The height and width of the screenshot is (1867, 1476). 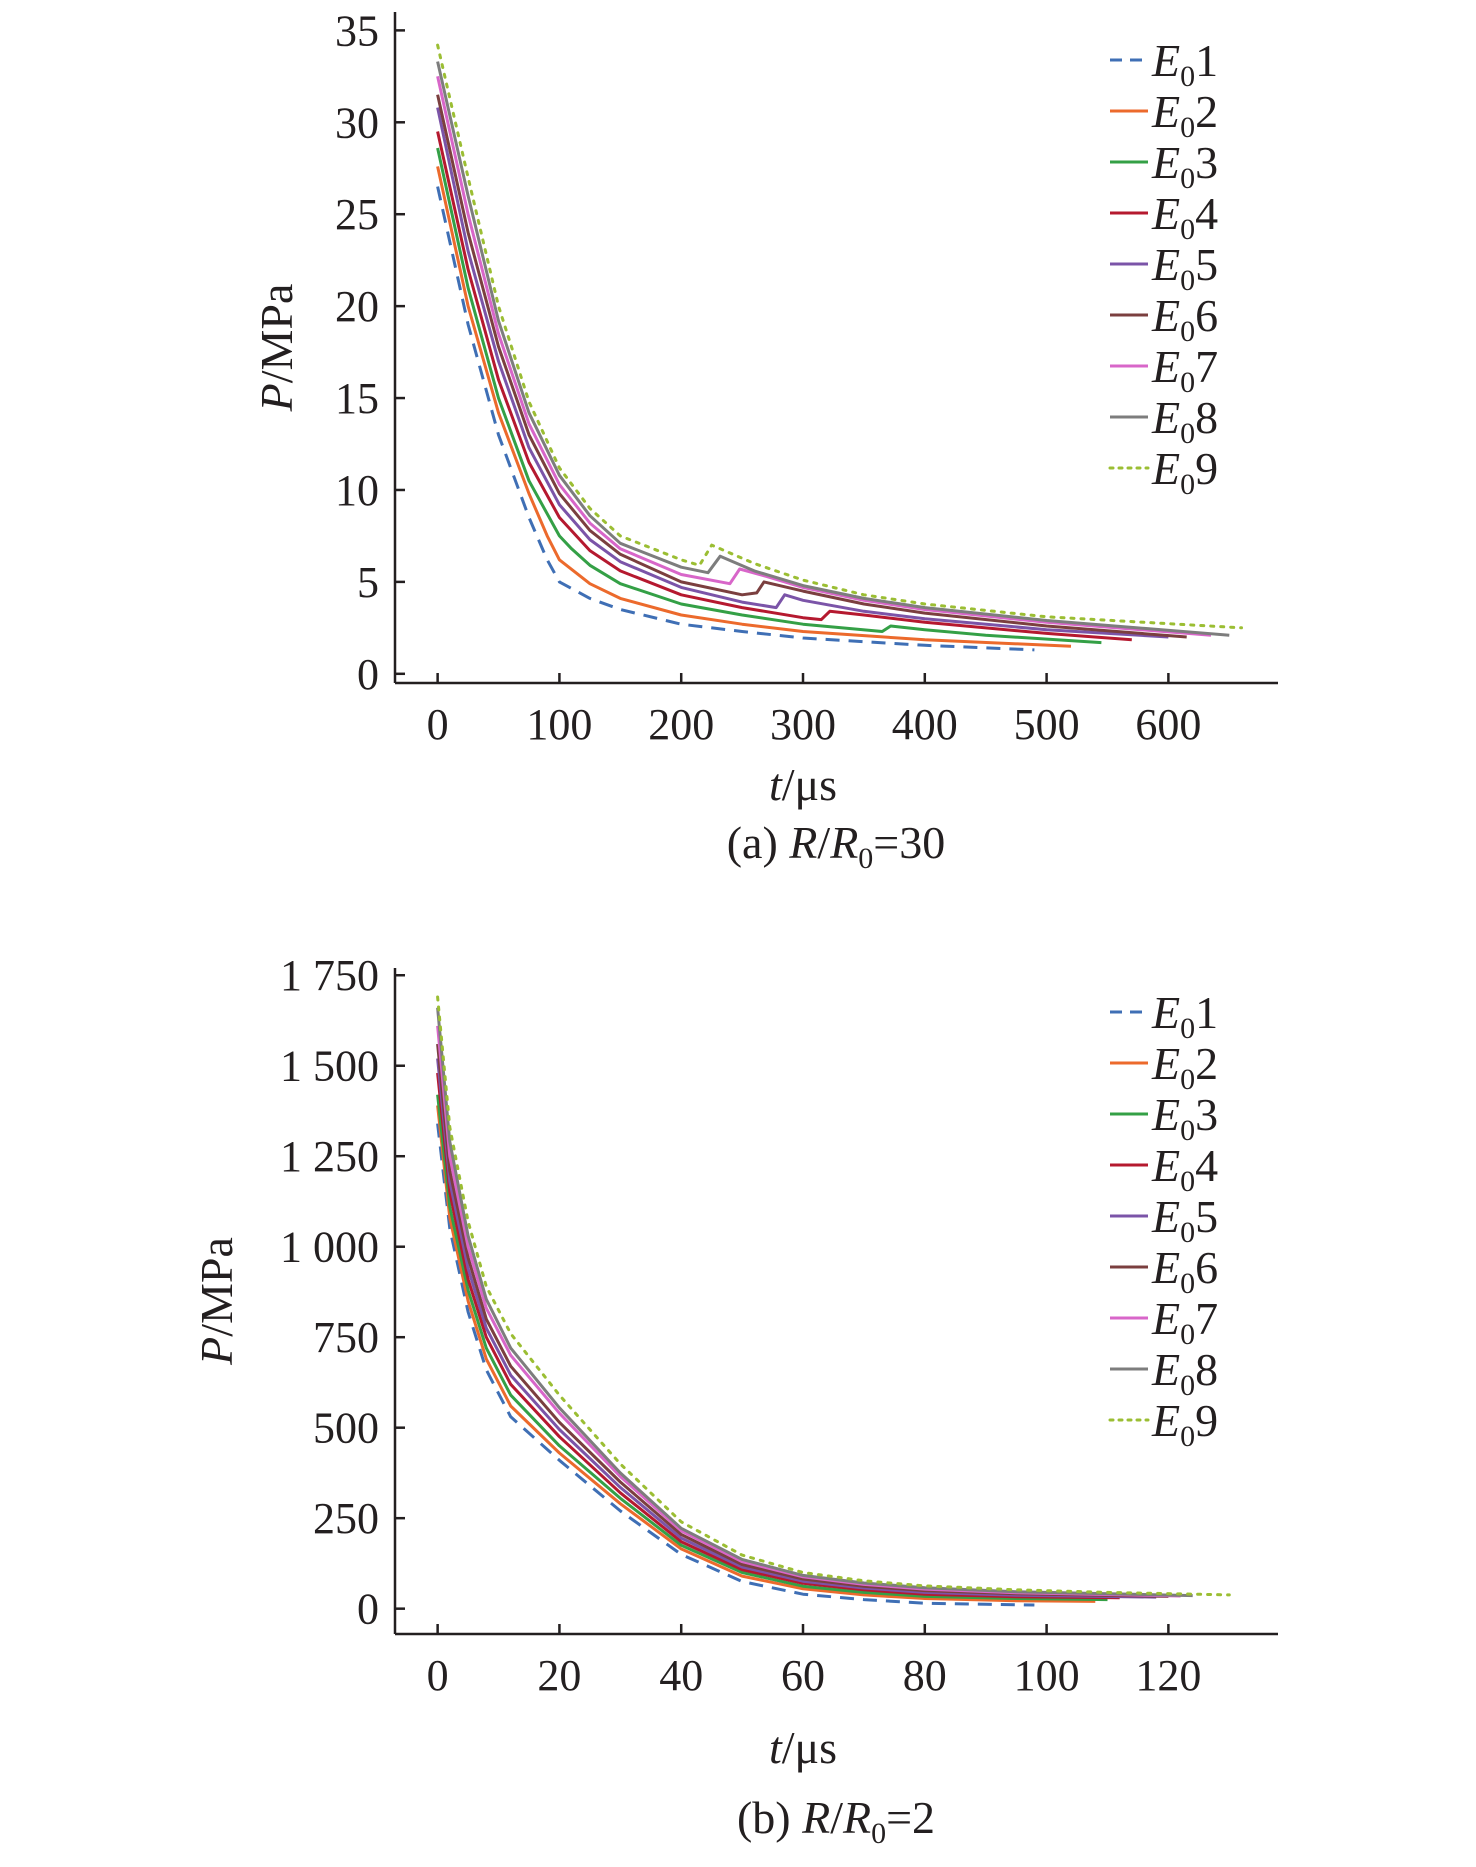 What do you see at coordinates (346, 1518) in the screenshot?
I see `y-tick-label: 250` at bounding box center [346, 1518].